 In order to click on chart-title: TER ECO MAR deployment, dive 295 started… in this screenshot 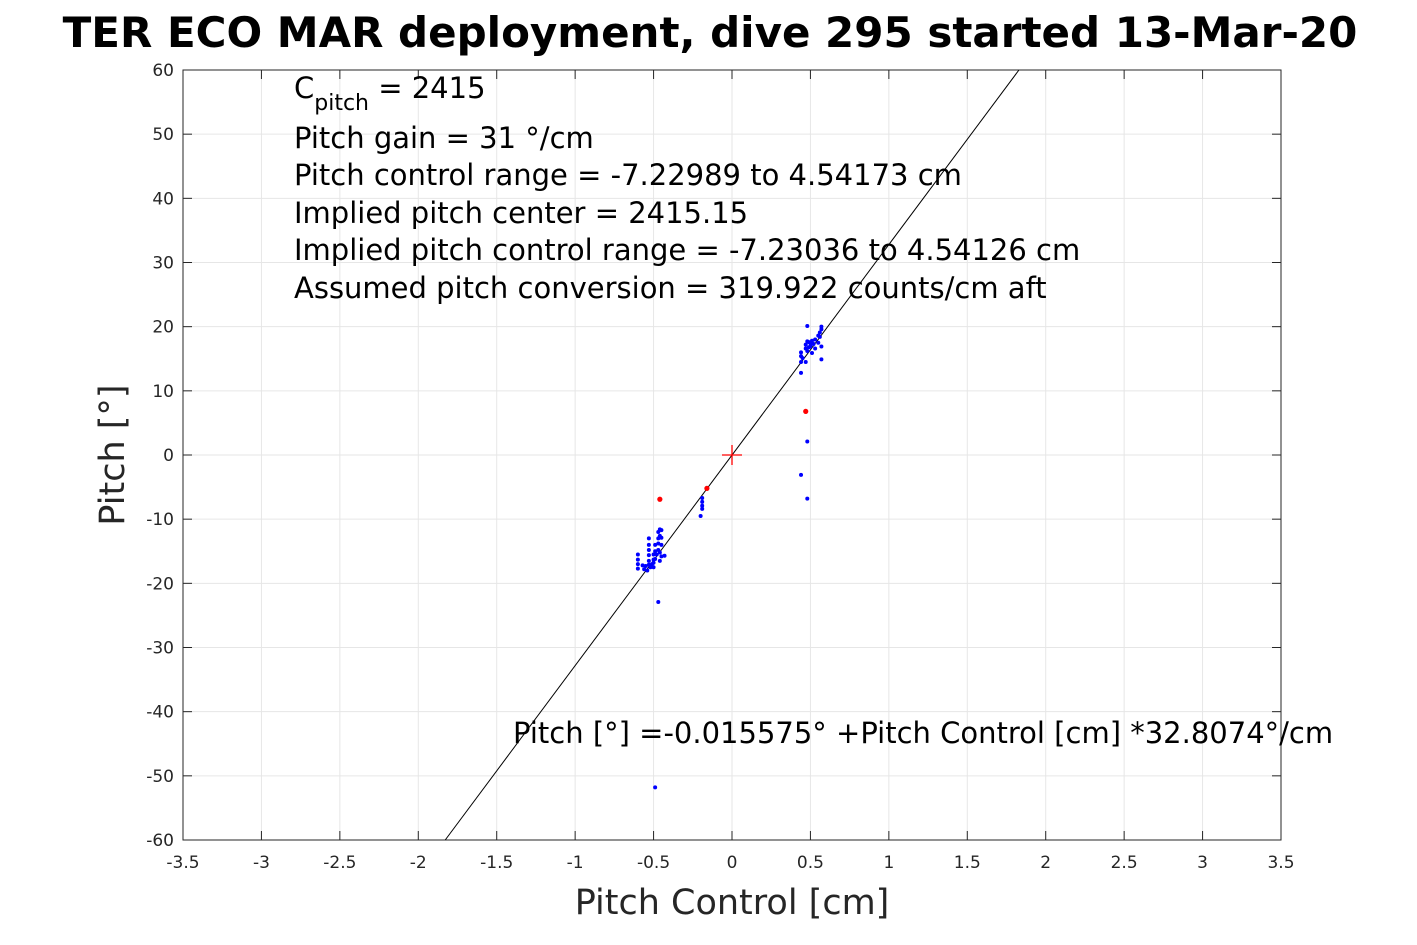, I will do `click(710, 32)`.